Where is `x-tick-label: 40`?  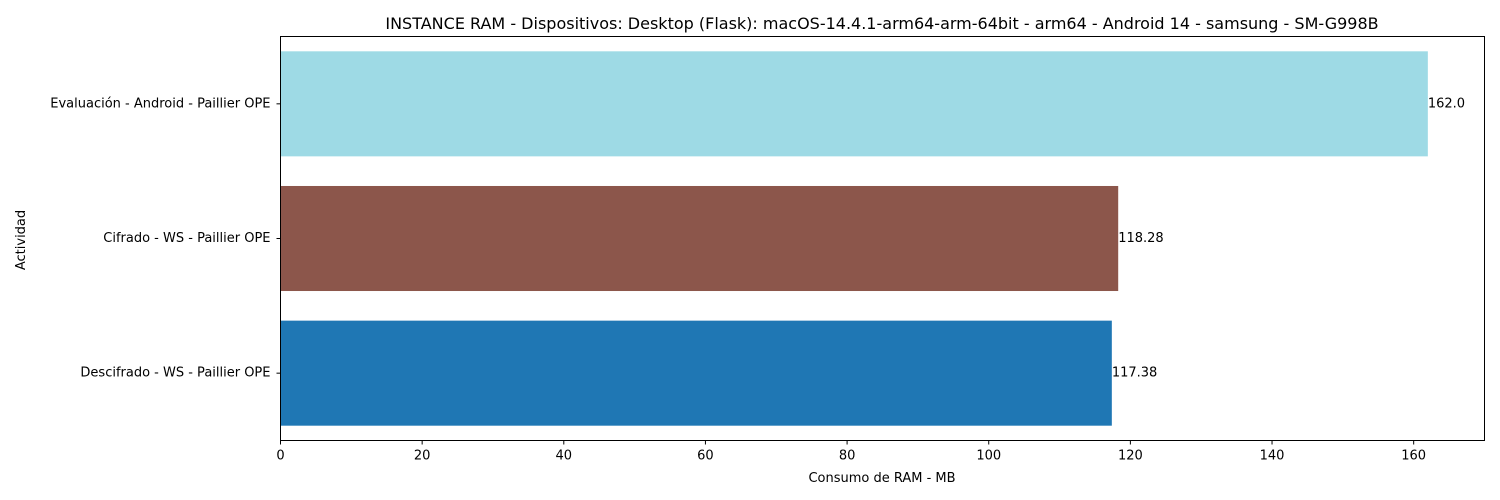
x-tick-label: 40 is located at coordinates (564, 456).